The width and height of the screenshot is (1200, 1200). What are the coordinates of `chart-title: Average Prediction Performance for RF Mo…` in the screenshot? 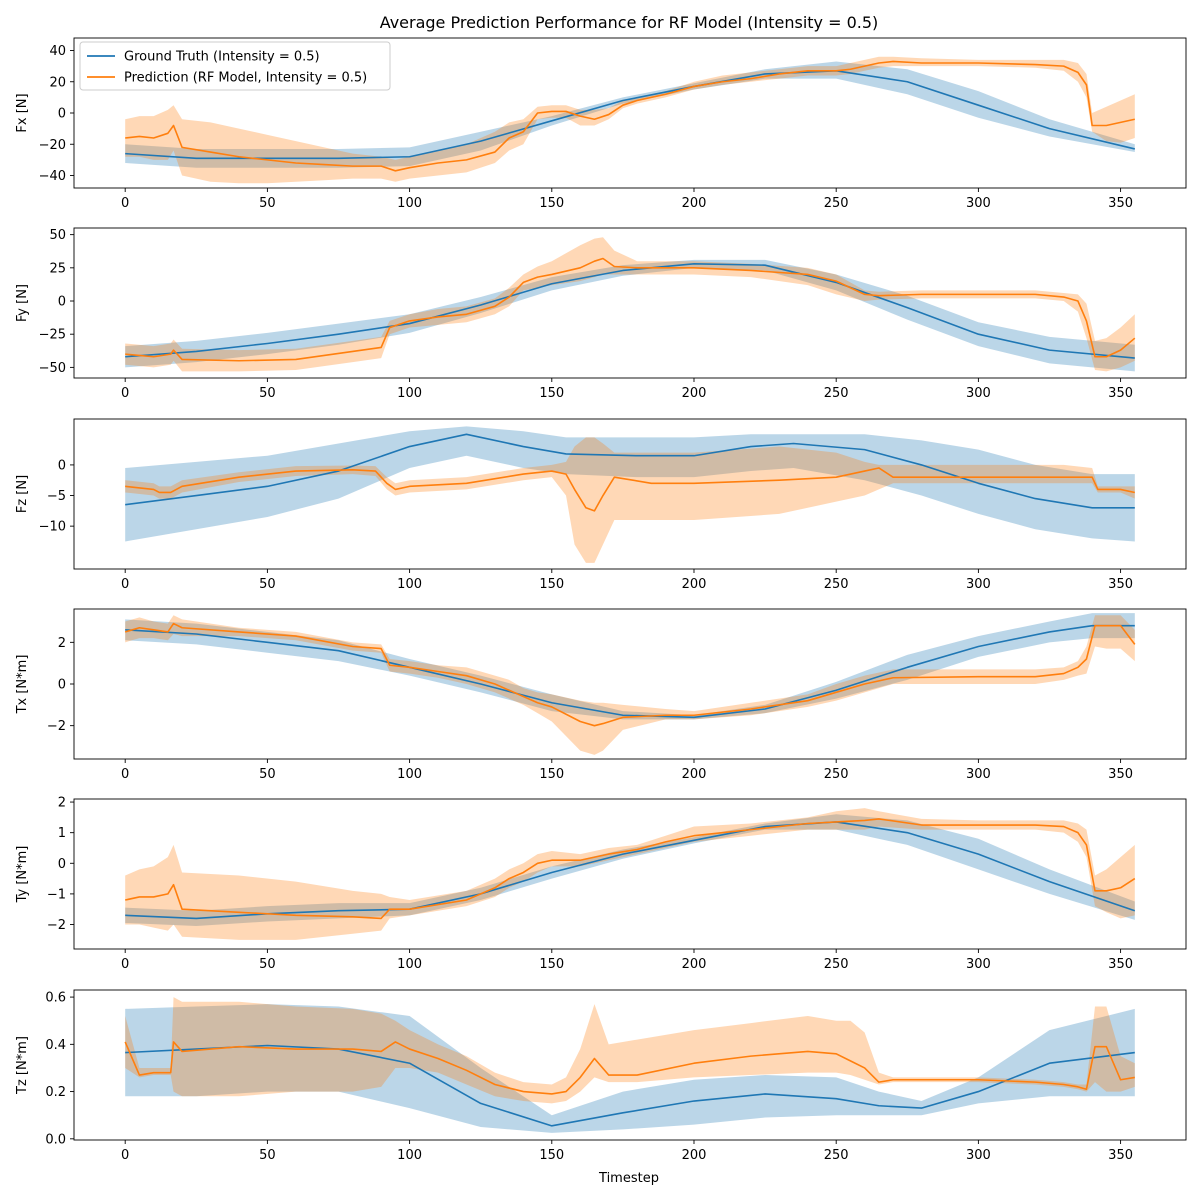 It's located at (629, 22).